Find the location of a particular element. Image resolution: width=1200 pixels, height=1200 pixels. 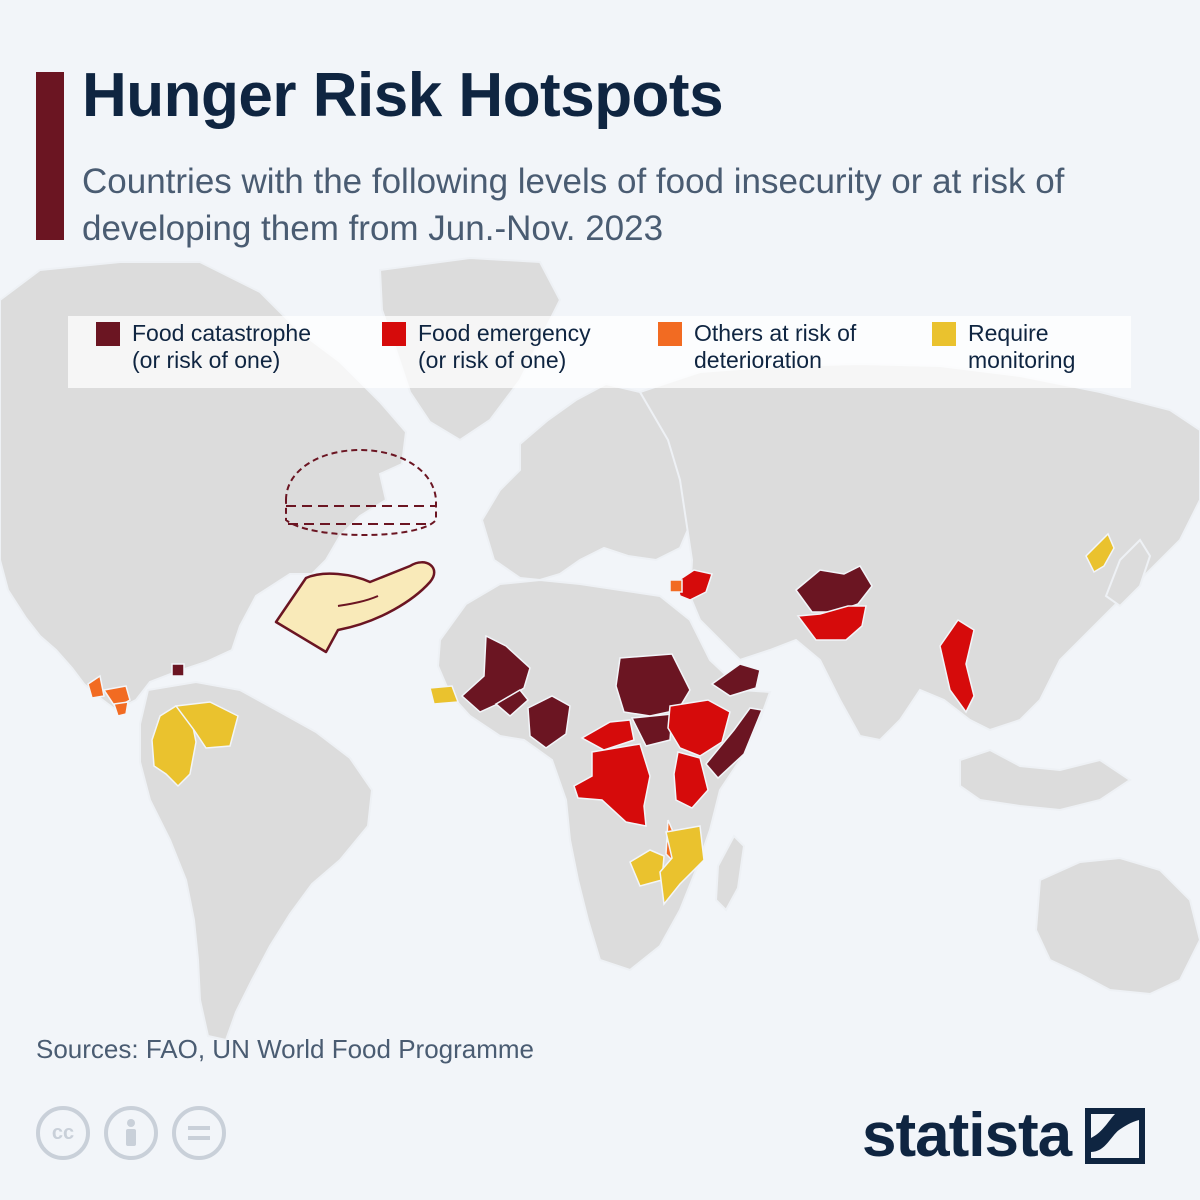

country-mozambique is located at coordinates (682, 865).